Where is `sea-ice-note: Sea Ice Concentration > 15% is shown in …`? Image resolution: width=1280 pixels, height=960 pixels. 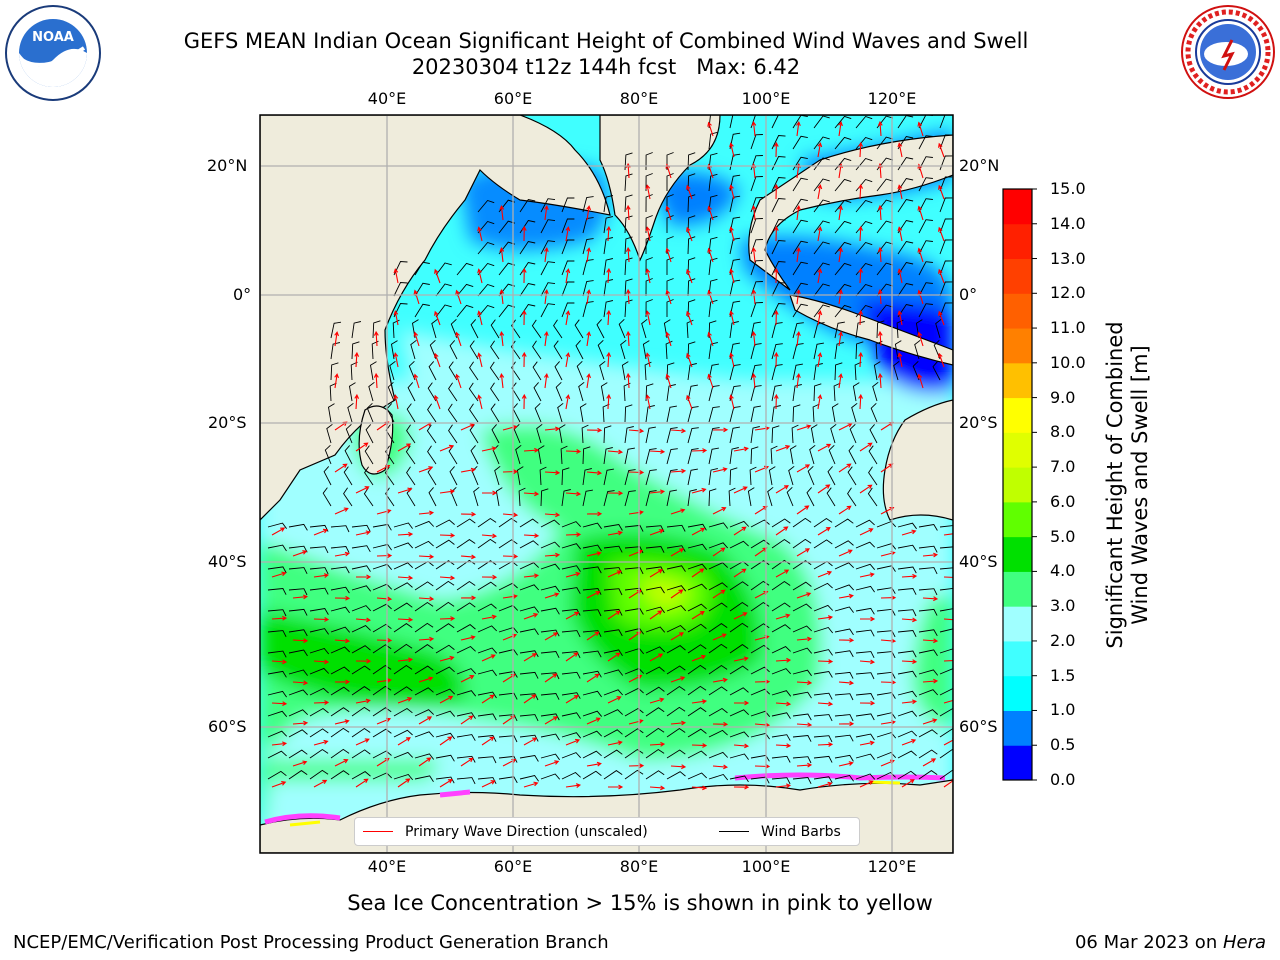 sea-ice-note: Sea Ice Concentration > 15% is shown in … is located at coordinates (640, 903).